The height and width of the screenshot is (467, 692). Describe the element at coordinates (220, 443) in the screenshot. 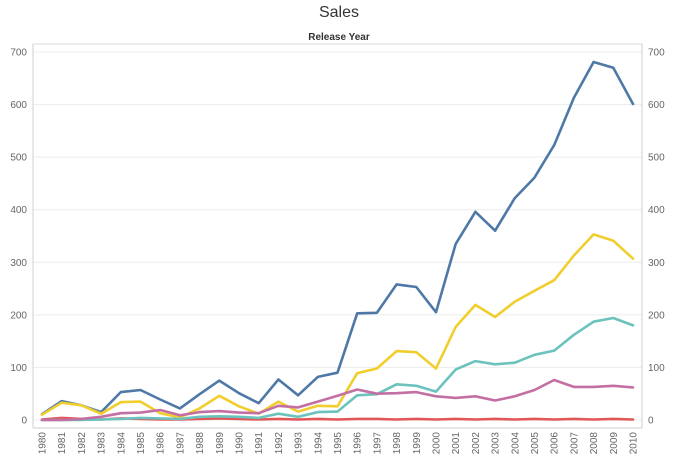

I see `x-tick-label: 1989` at that location.